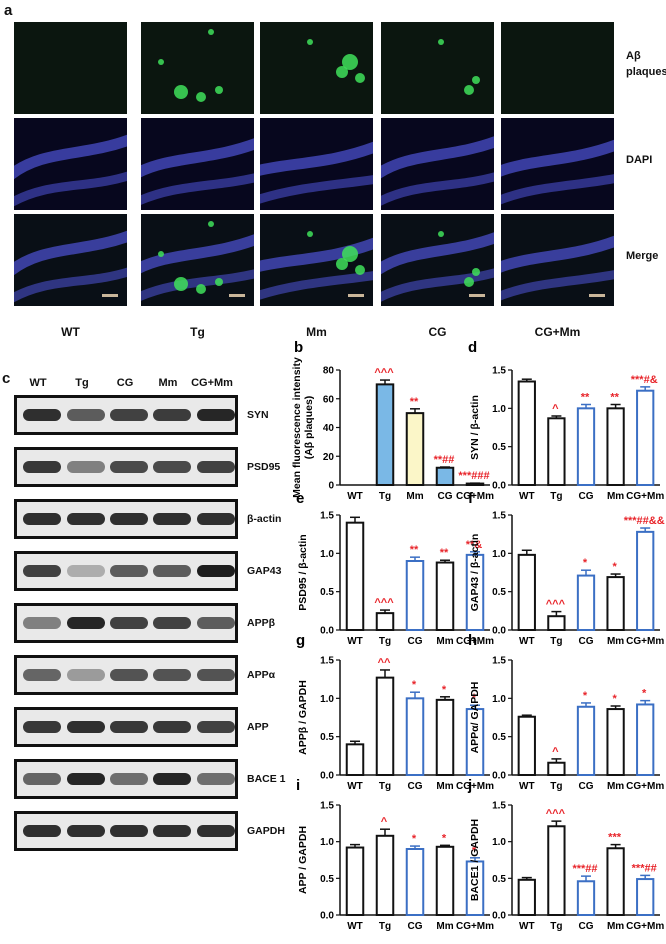  I want to click on micrograph-dapi-tg, so click(197, 164).